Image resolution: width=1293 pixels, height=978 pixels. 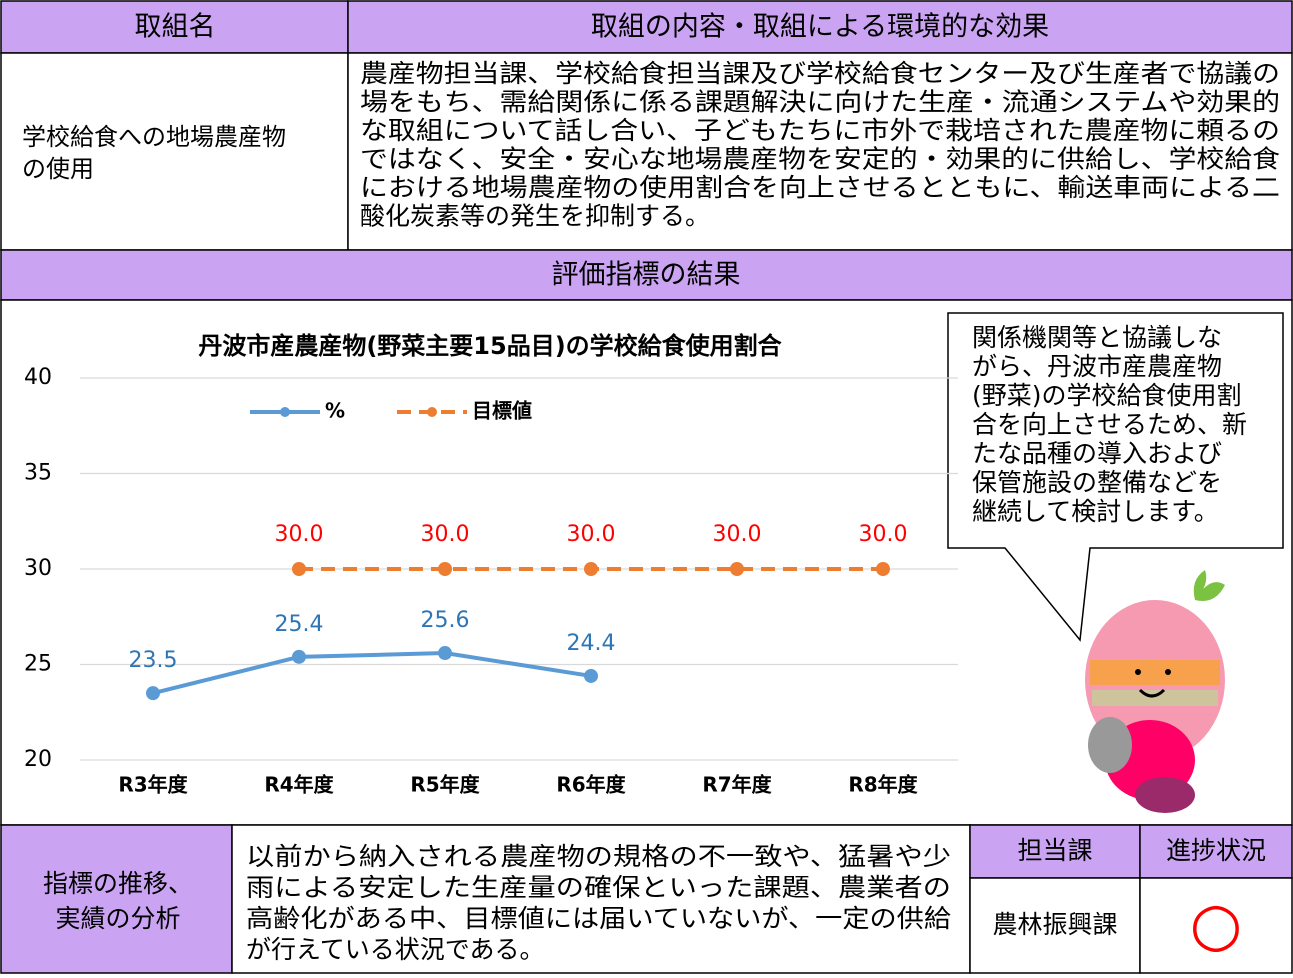 I want to click on header-text: 取組の内容・取組による環境的な効果, so click(x=820, y=27).